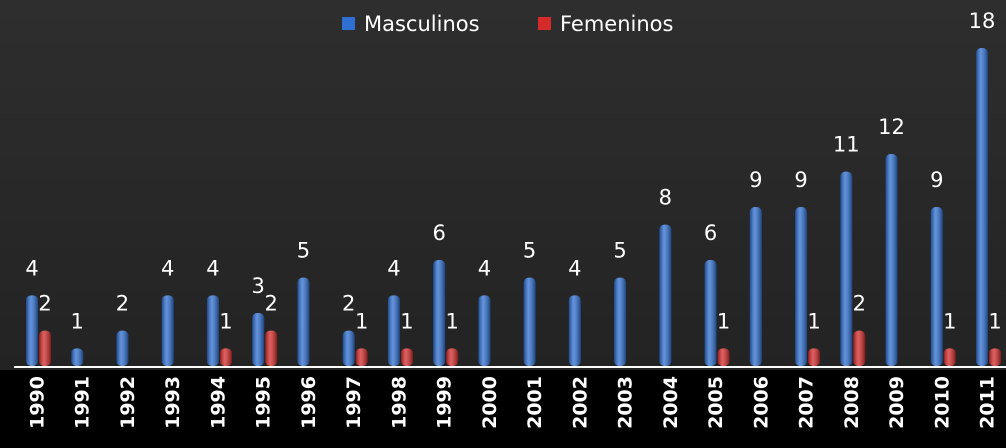 This screenshot has width=1006, height=448. What do you see at coordinates (616, 24) in the screenshot?
I see `legend-label: Femeninos` at bounding box center [616, 24].